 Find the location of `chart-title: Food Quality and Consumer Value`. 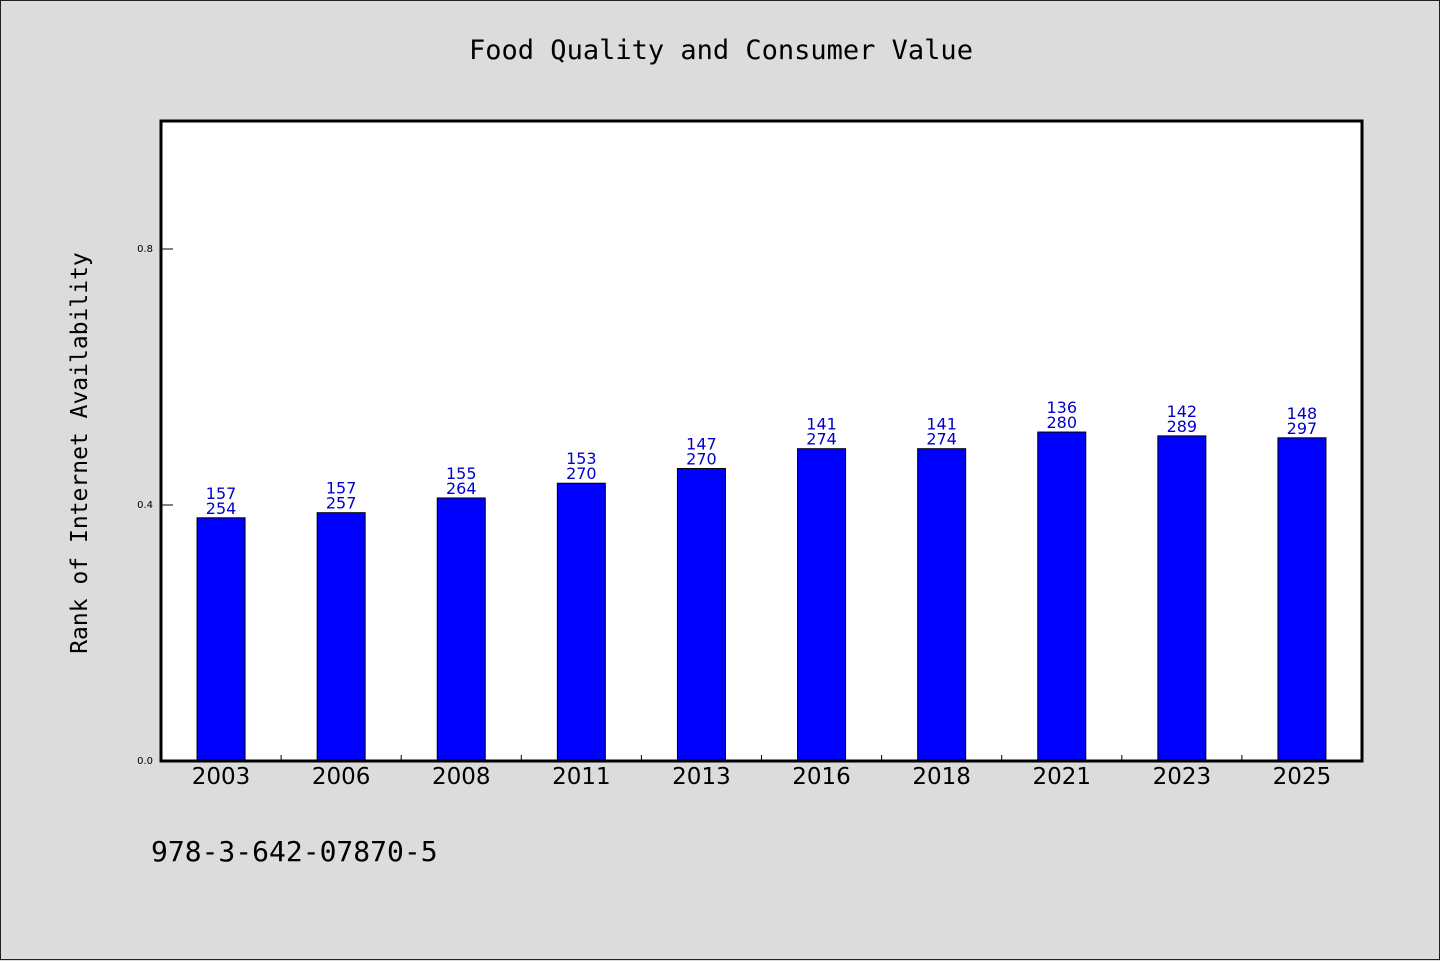

chart-title: Food Quality and Consumer Value is located at coordinates (721, 50).